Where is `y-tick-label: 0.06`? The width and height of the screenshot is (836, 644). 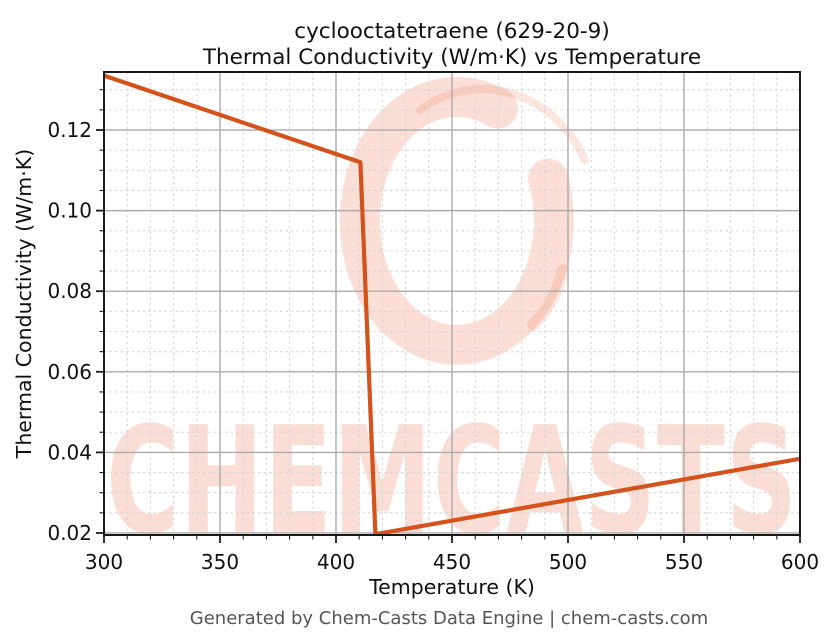 y-tick-label: 0.06 is located at coordinates (69, 372).